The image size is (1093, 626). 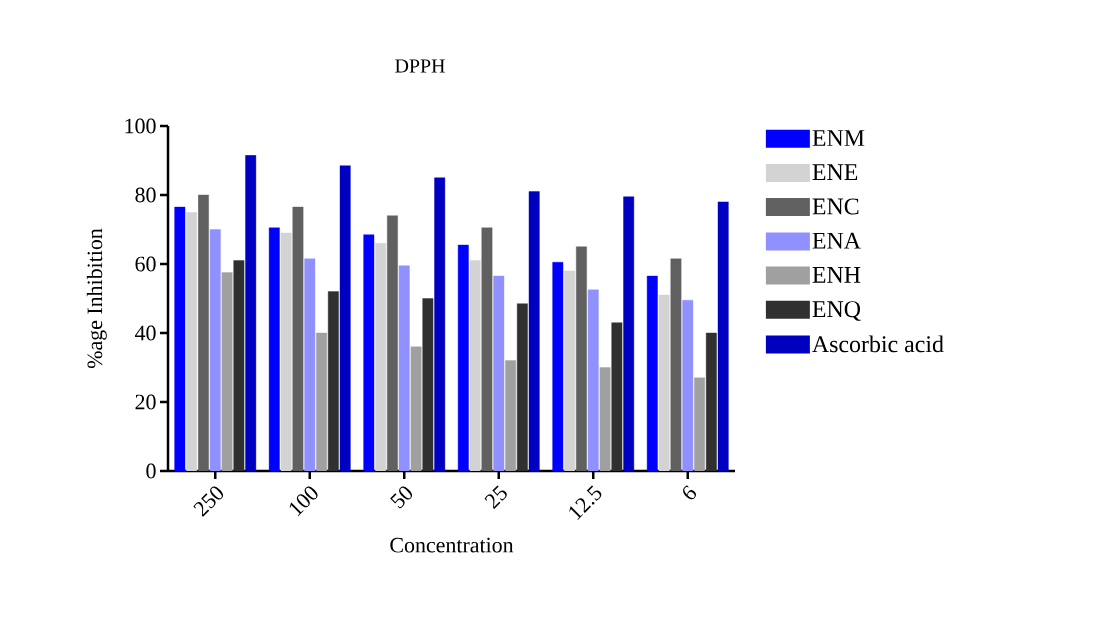 I want to click on y-tick-label: 20, so click(x=145, y=402).